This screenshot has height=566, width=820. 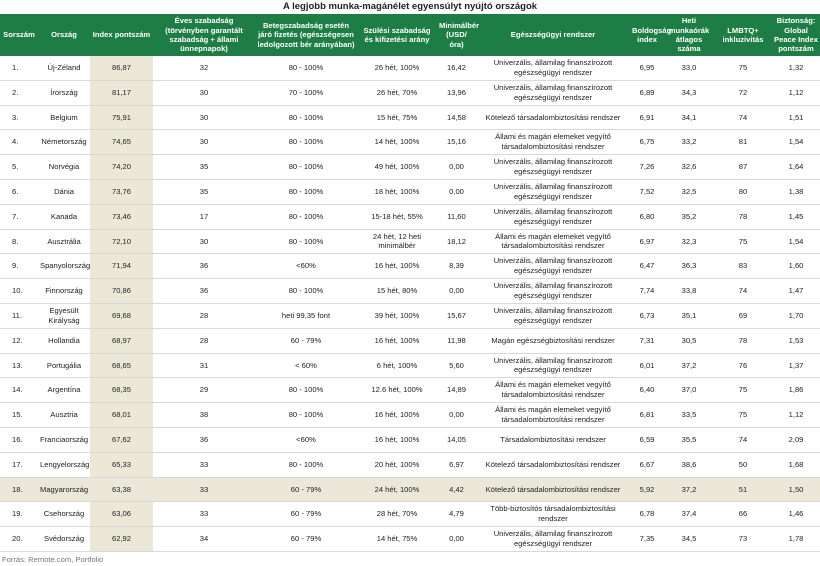 I want to click on table-cell: 12.6 hét, 100%, so click(x=397, y=390).